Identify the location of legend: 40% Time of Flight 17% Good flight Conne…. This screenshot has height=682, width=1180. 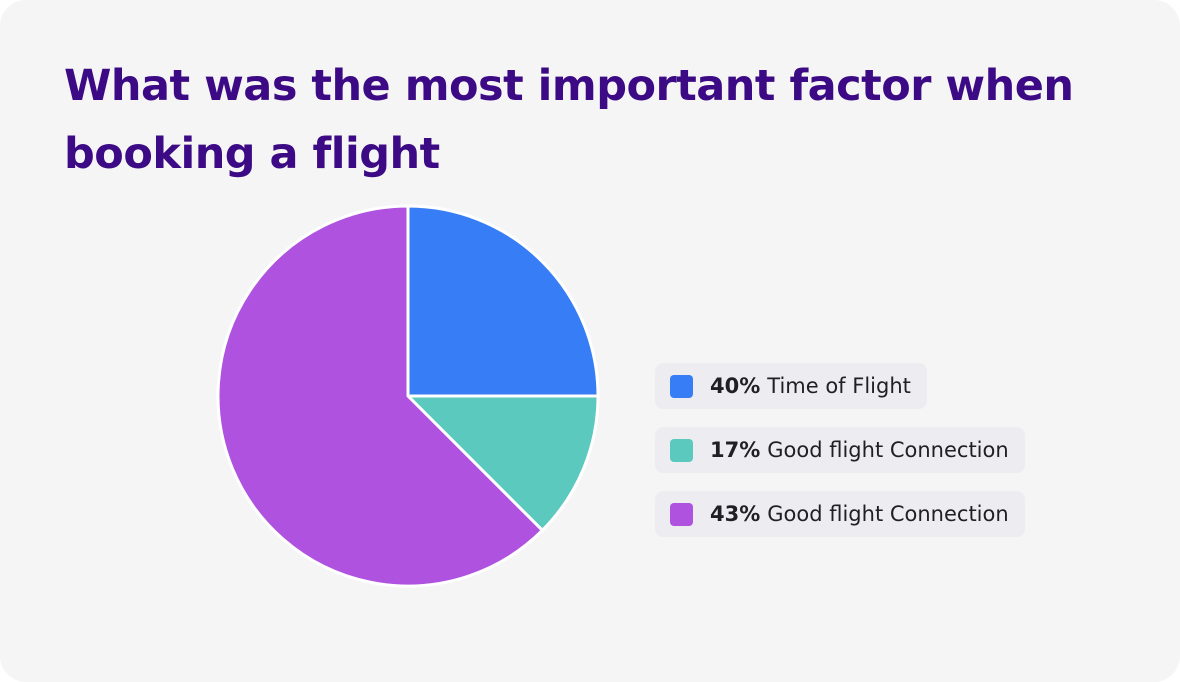
(840, 459).